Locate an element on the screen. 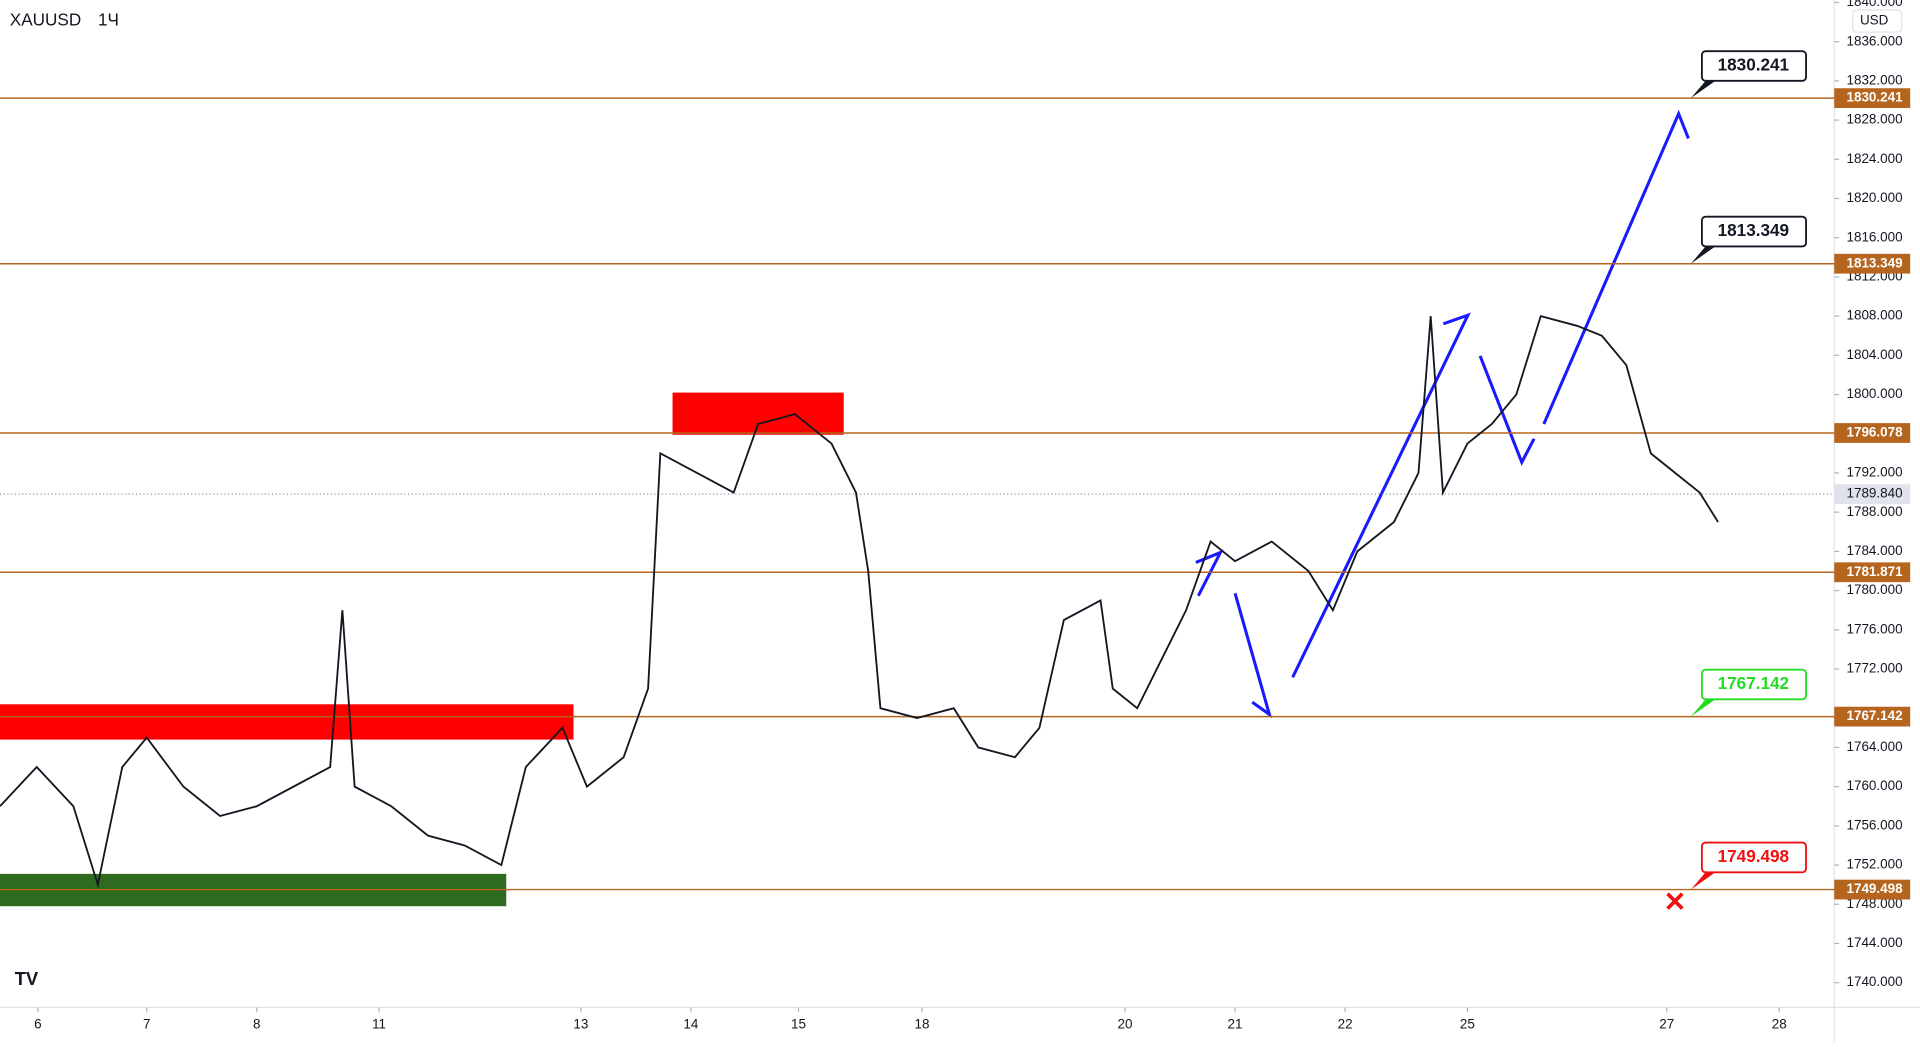 The width and height of the screenshot is (1920, 1047). y-tick-label: 1840.000 is located at coordinates (1874, 4).